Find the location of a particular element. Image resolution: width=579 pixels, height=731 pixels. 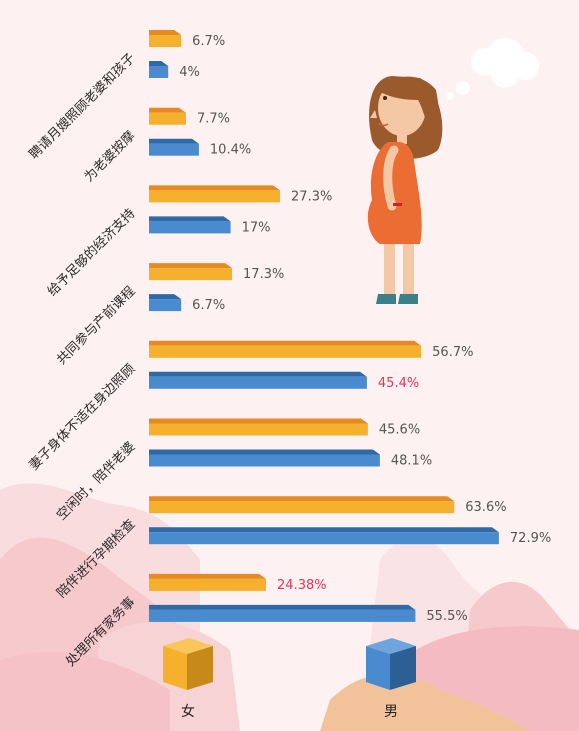

value-label: 45.4% is located at coordinates (398, 383).